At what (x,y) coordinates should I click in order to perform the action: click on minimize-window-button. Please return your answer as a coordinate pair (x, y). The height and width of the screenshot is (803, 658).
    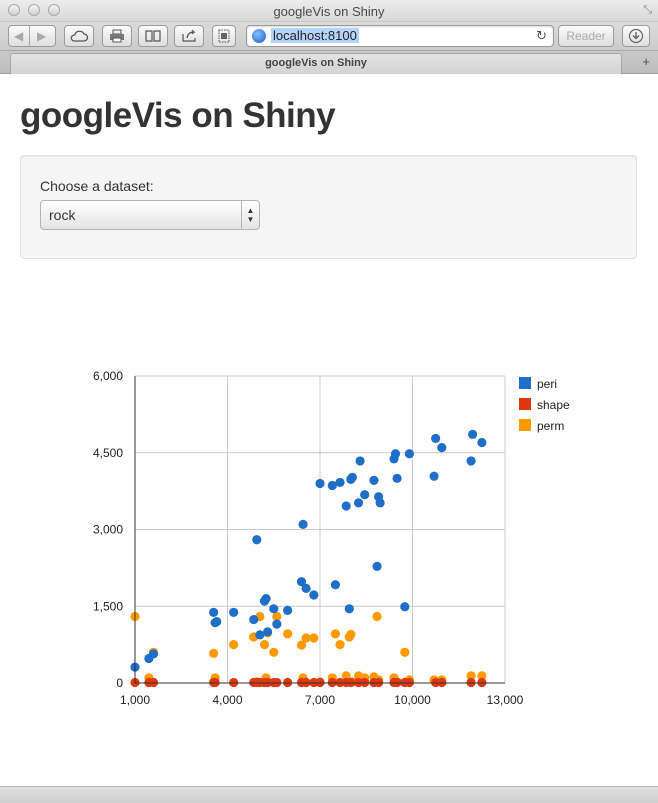
    Looking at the image, I should click on (34, 10).